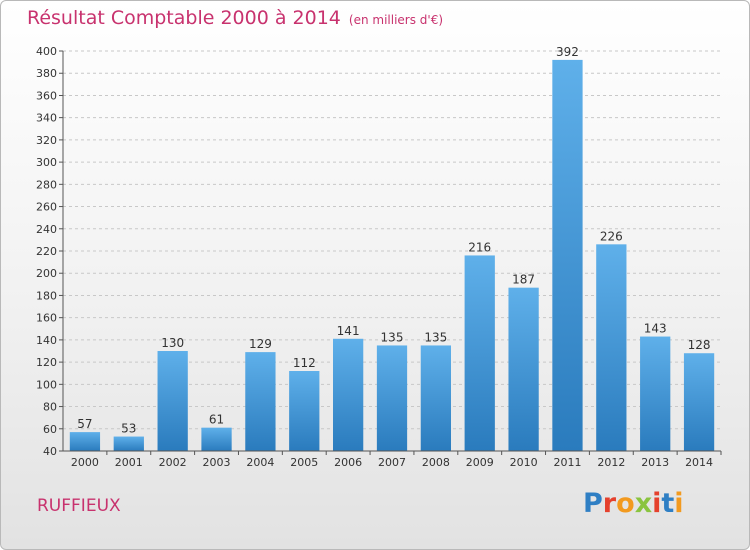  Describe the element at coordinates (216, 439) in the screenshot. I see `bar-2003` at that location.